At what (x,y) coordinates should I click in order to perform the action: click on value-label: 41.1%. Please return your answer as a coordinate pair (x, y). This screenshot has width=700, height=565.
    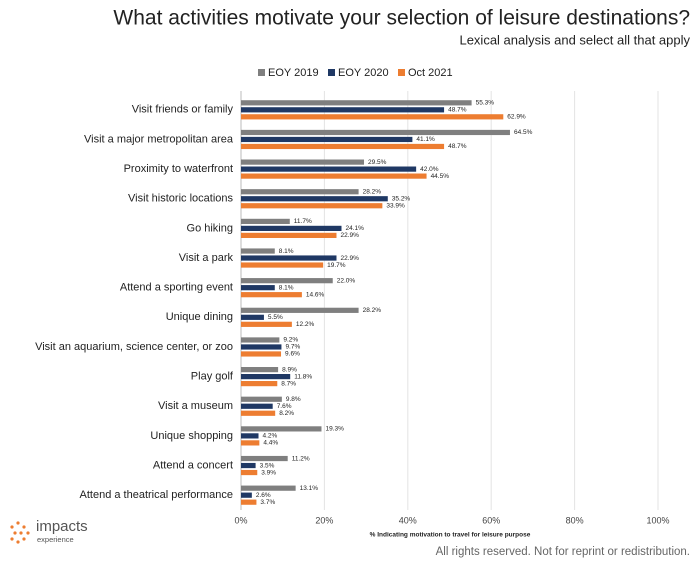
    Looking at the image, I should click on (425, 139).